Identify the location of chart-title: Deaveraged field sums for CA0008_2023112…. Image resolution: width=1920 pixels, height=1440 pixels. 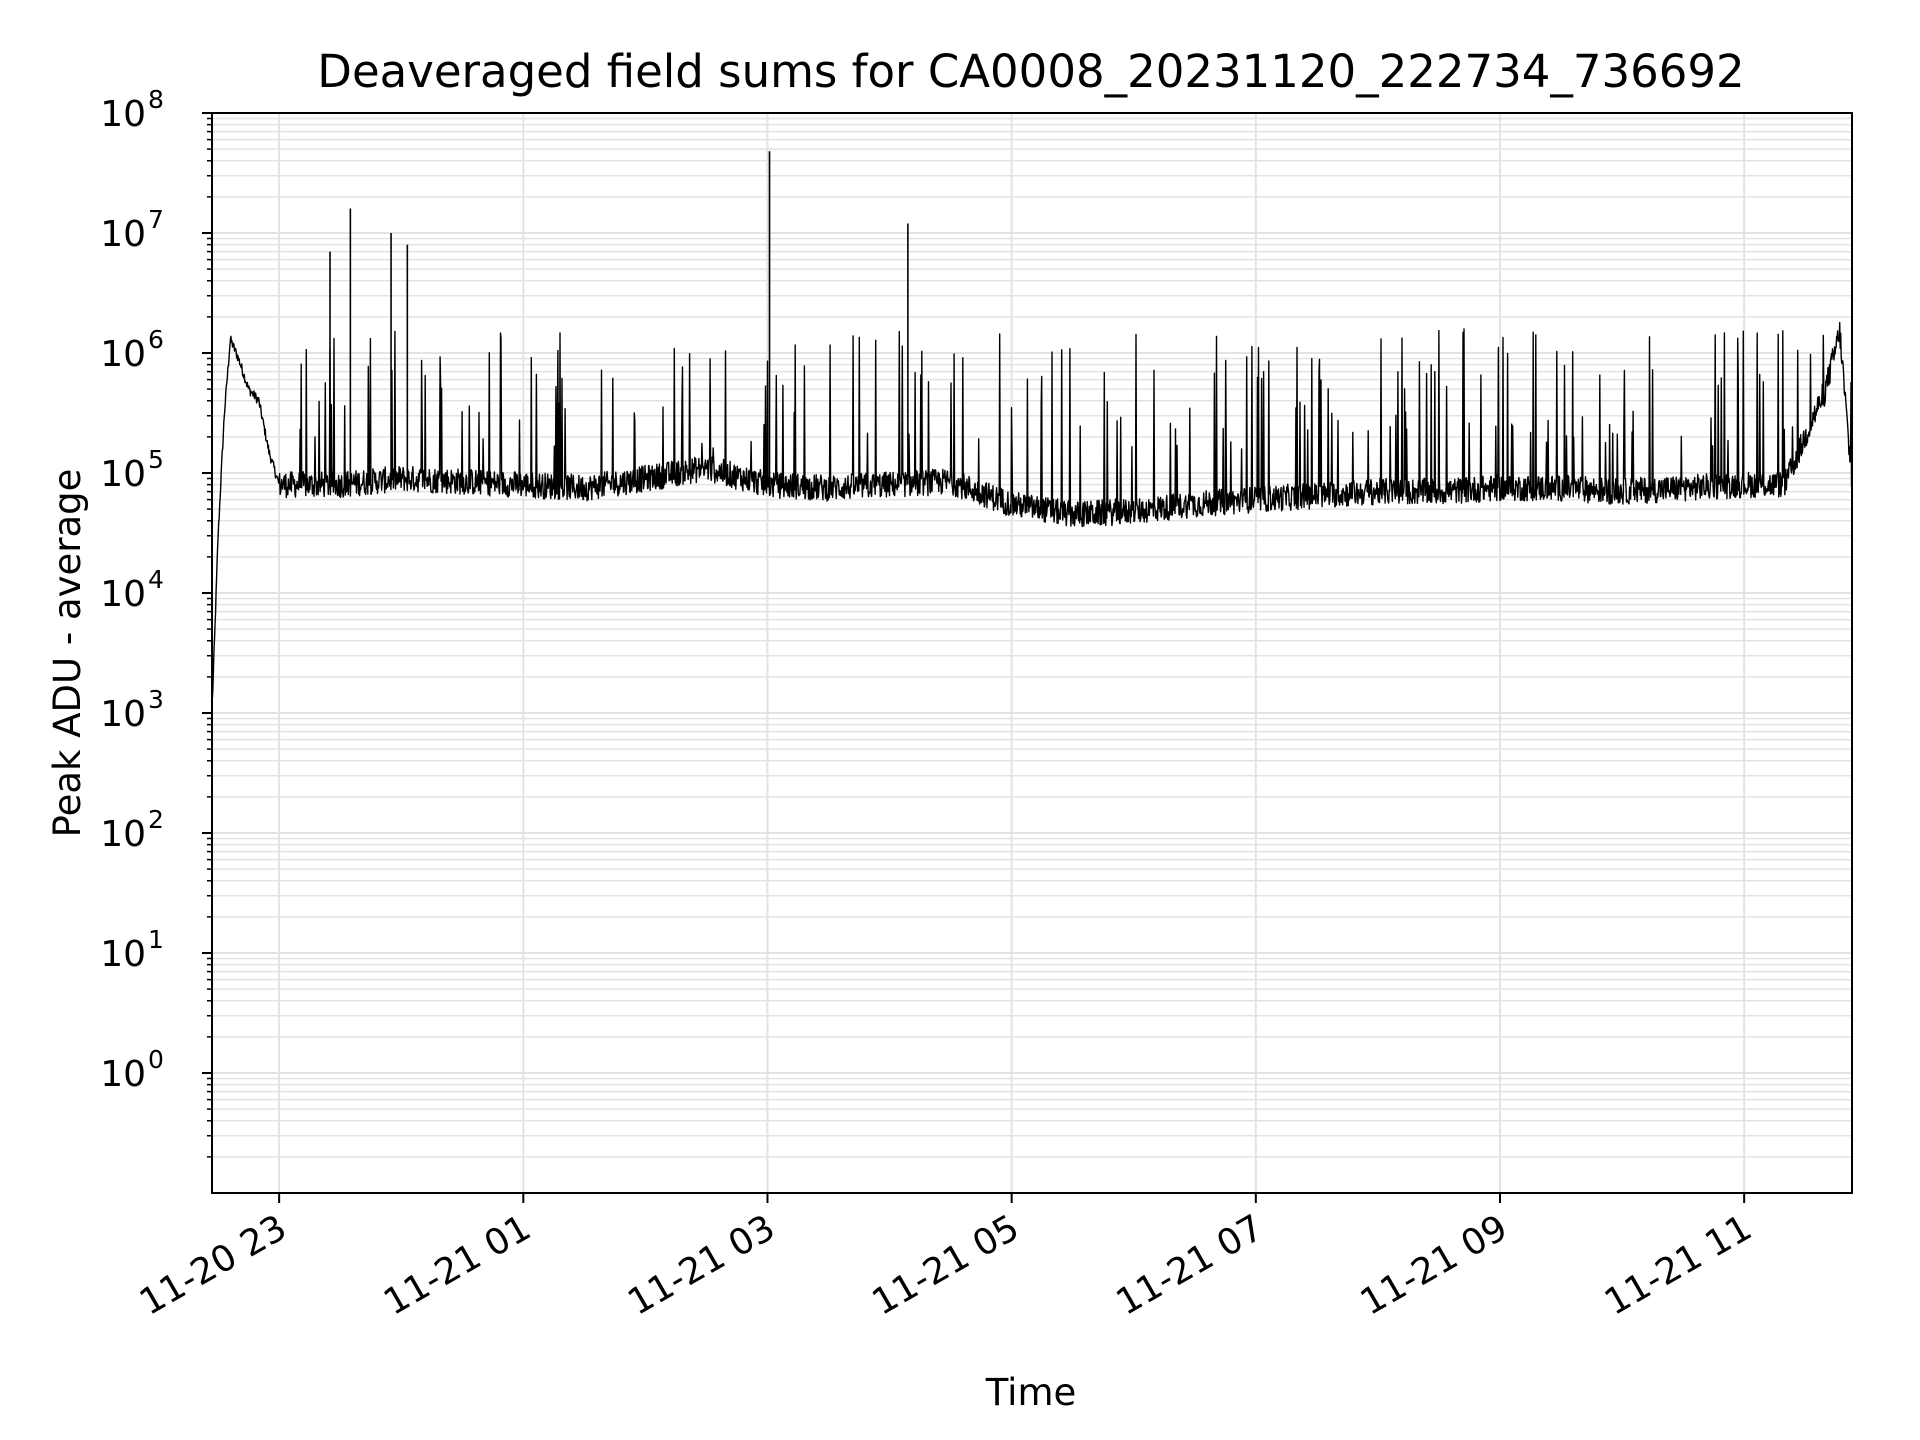
(1030, 71).